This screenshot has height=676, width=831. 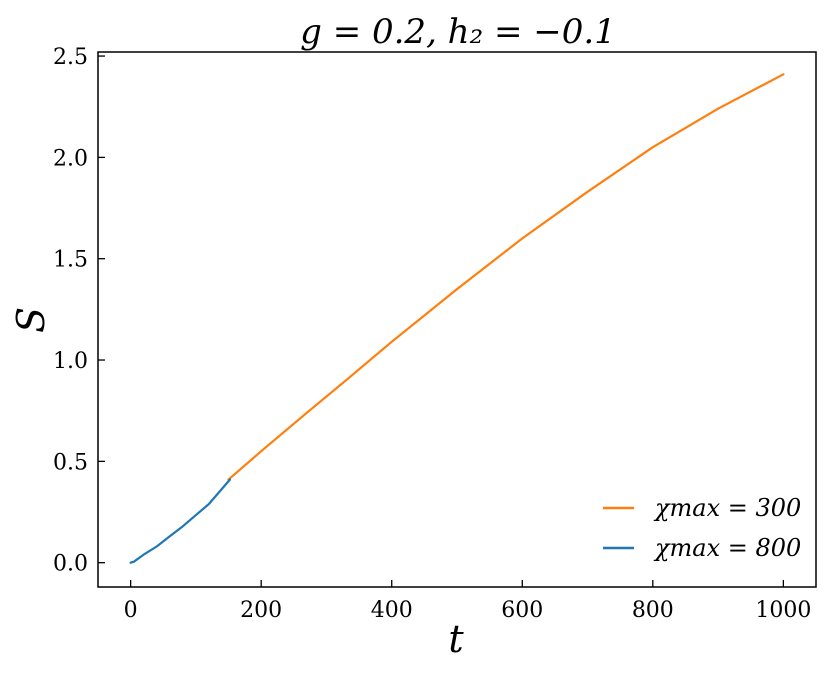 What do you see at coordinates (261, 610) in the screenshot?
I see `x-tick-label: 200` at bounding box center [261, 610].